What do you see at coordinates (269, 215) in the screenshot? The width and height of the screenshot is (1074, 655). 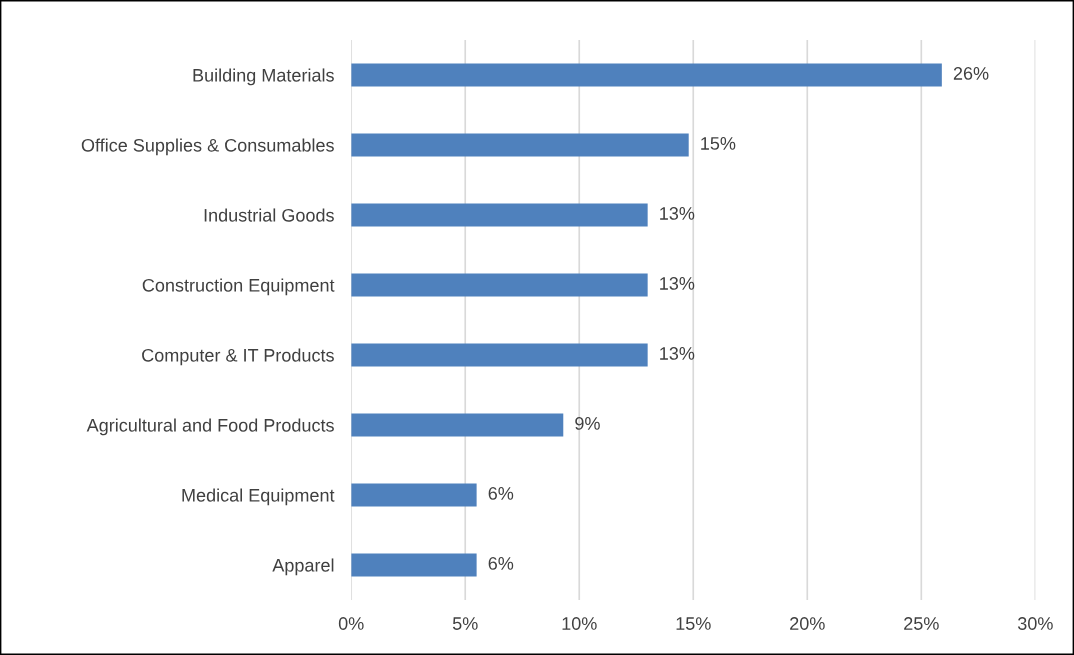 I see `y-tick-label: Industrial Goods` at bounding box center [269, 215].